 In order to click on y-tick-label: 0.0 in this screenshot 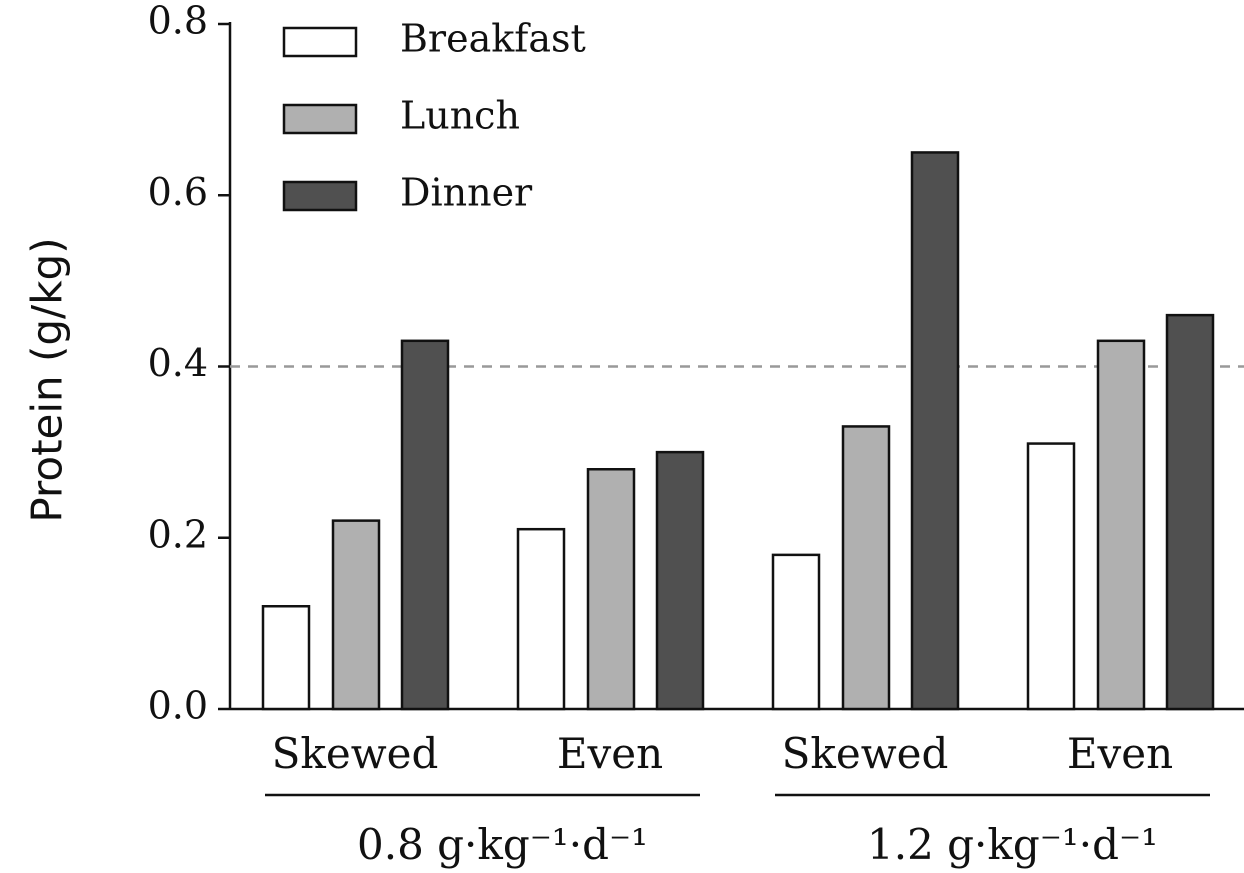, I will do `click(178, 706)`.